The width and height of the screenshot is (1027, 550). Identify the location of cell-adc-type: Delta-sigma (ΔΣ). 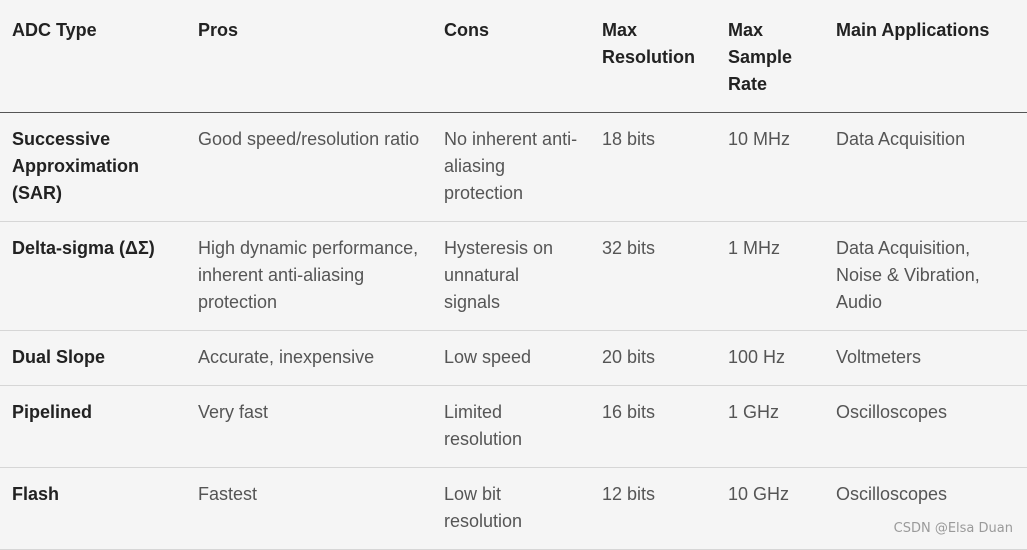
(83, 248).